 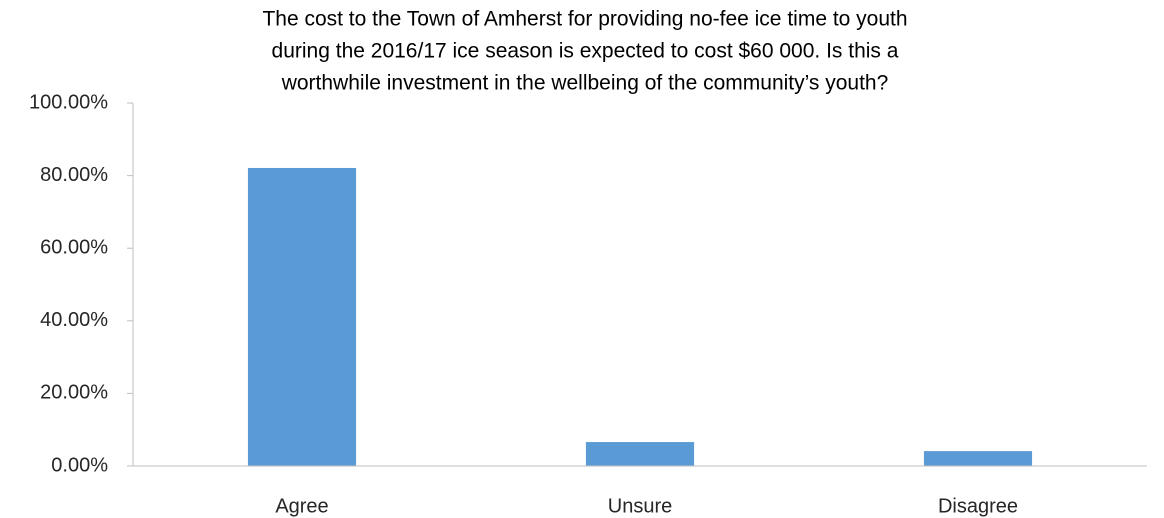 I want to click on x-tick-label: Agree, so click(x=301, y=506).